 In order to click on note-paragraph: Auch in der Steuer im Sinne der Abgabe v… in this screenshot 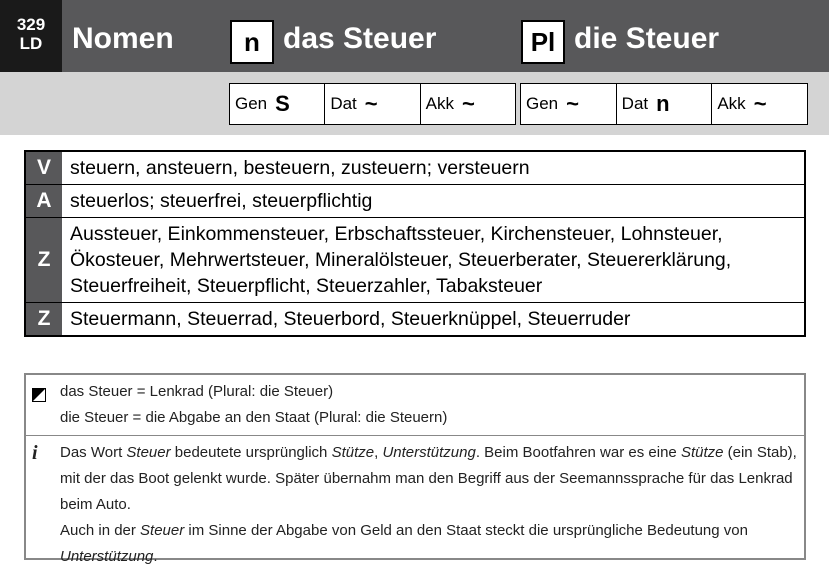, I will do `click(429, 544)`.